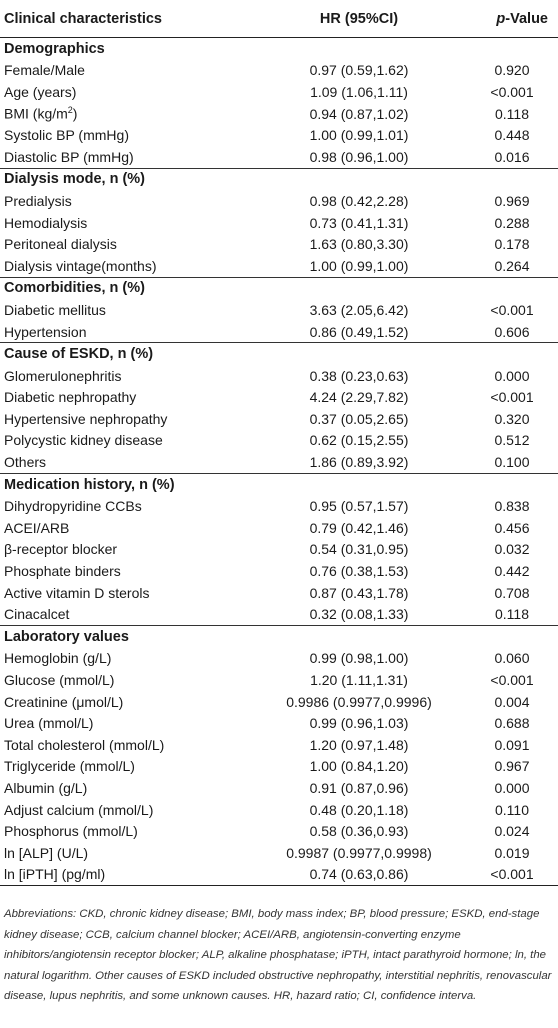 The width and height of the screenshot is (558, 1028). What do you see at coordinates (62, 571) in the screenshot?
I see `row-label-text: Phosphate binders` at bounding box center [62, 571].